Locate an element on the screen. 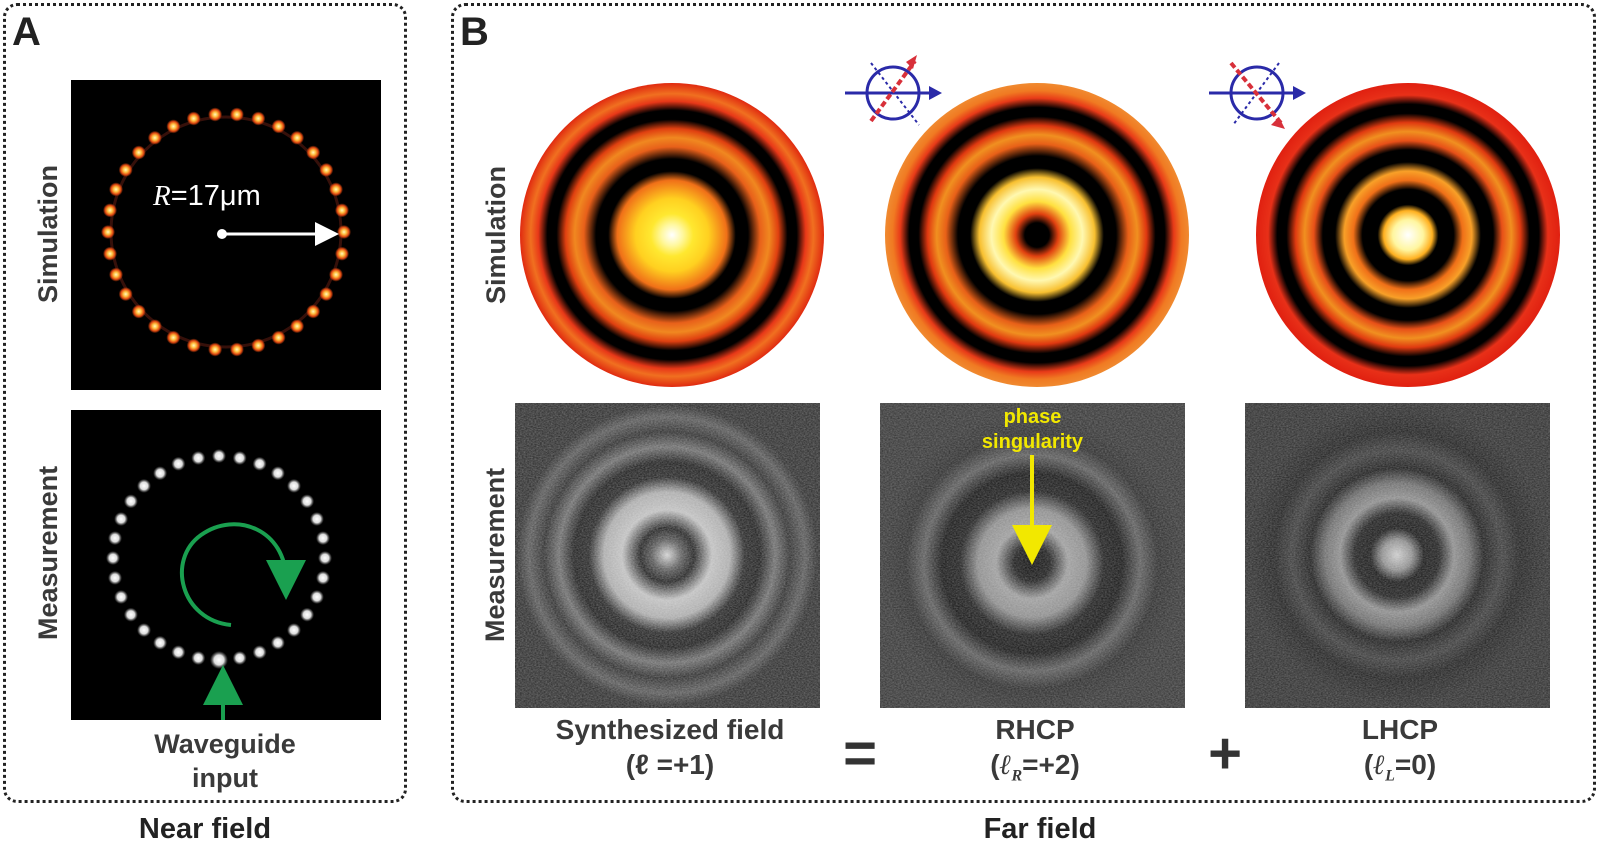 The width and height of the screenshot is (1600, 860). far-field-meas-synthesized is located at coordinates (667, 555).